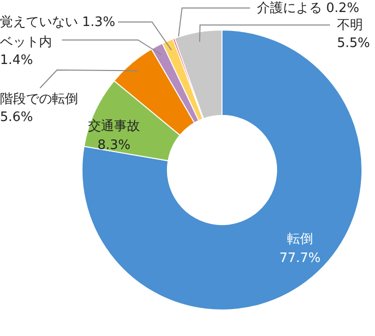  I want to click on slice-label: 介護による, so click(291, 8).